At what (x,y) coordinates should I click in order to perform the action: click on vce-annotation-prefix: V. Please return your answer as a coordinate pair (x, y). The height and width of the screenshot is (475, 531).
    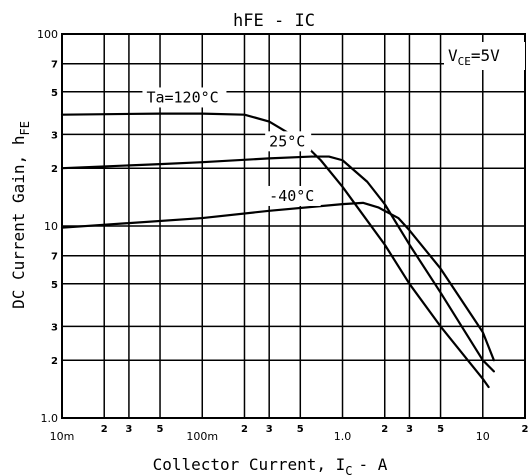
    Looking at the image, I should click on (453, 55).